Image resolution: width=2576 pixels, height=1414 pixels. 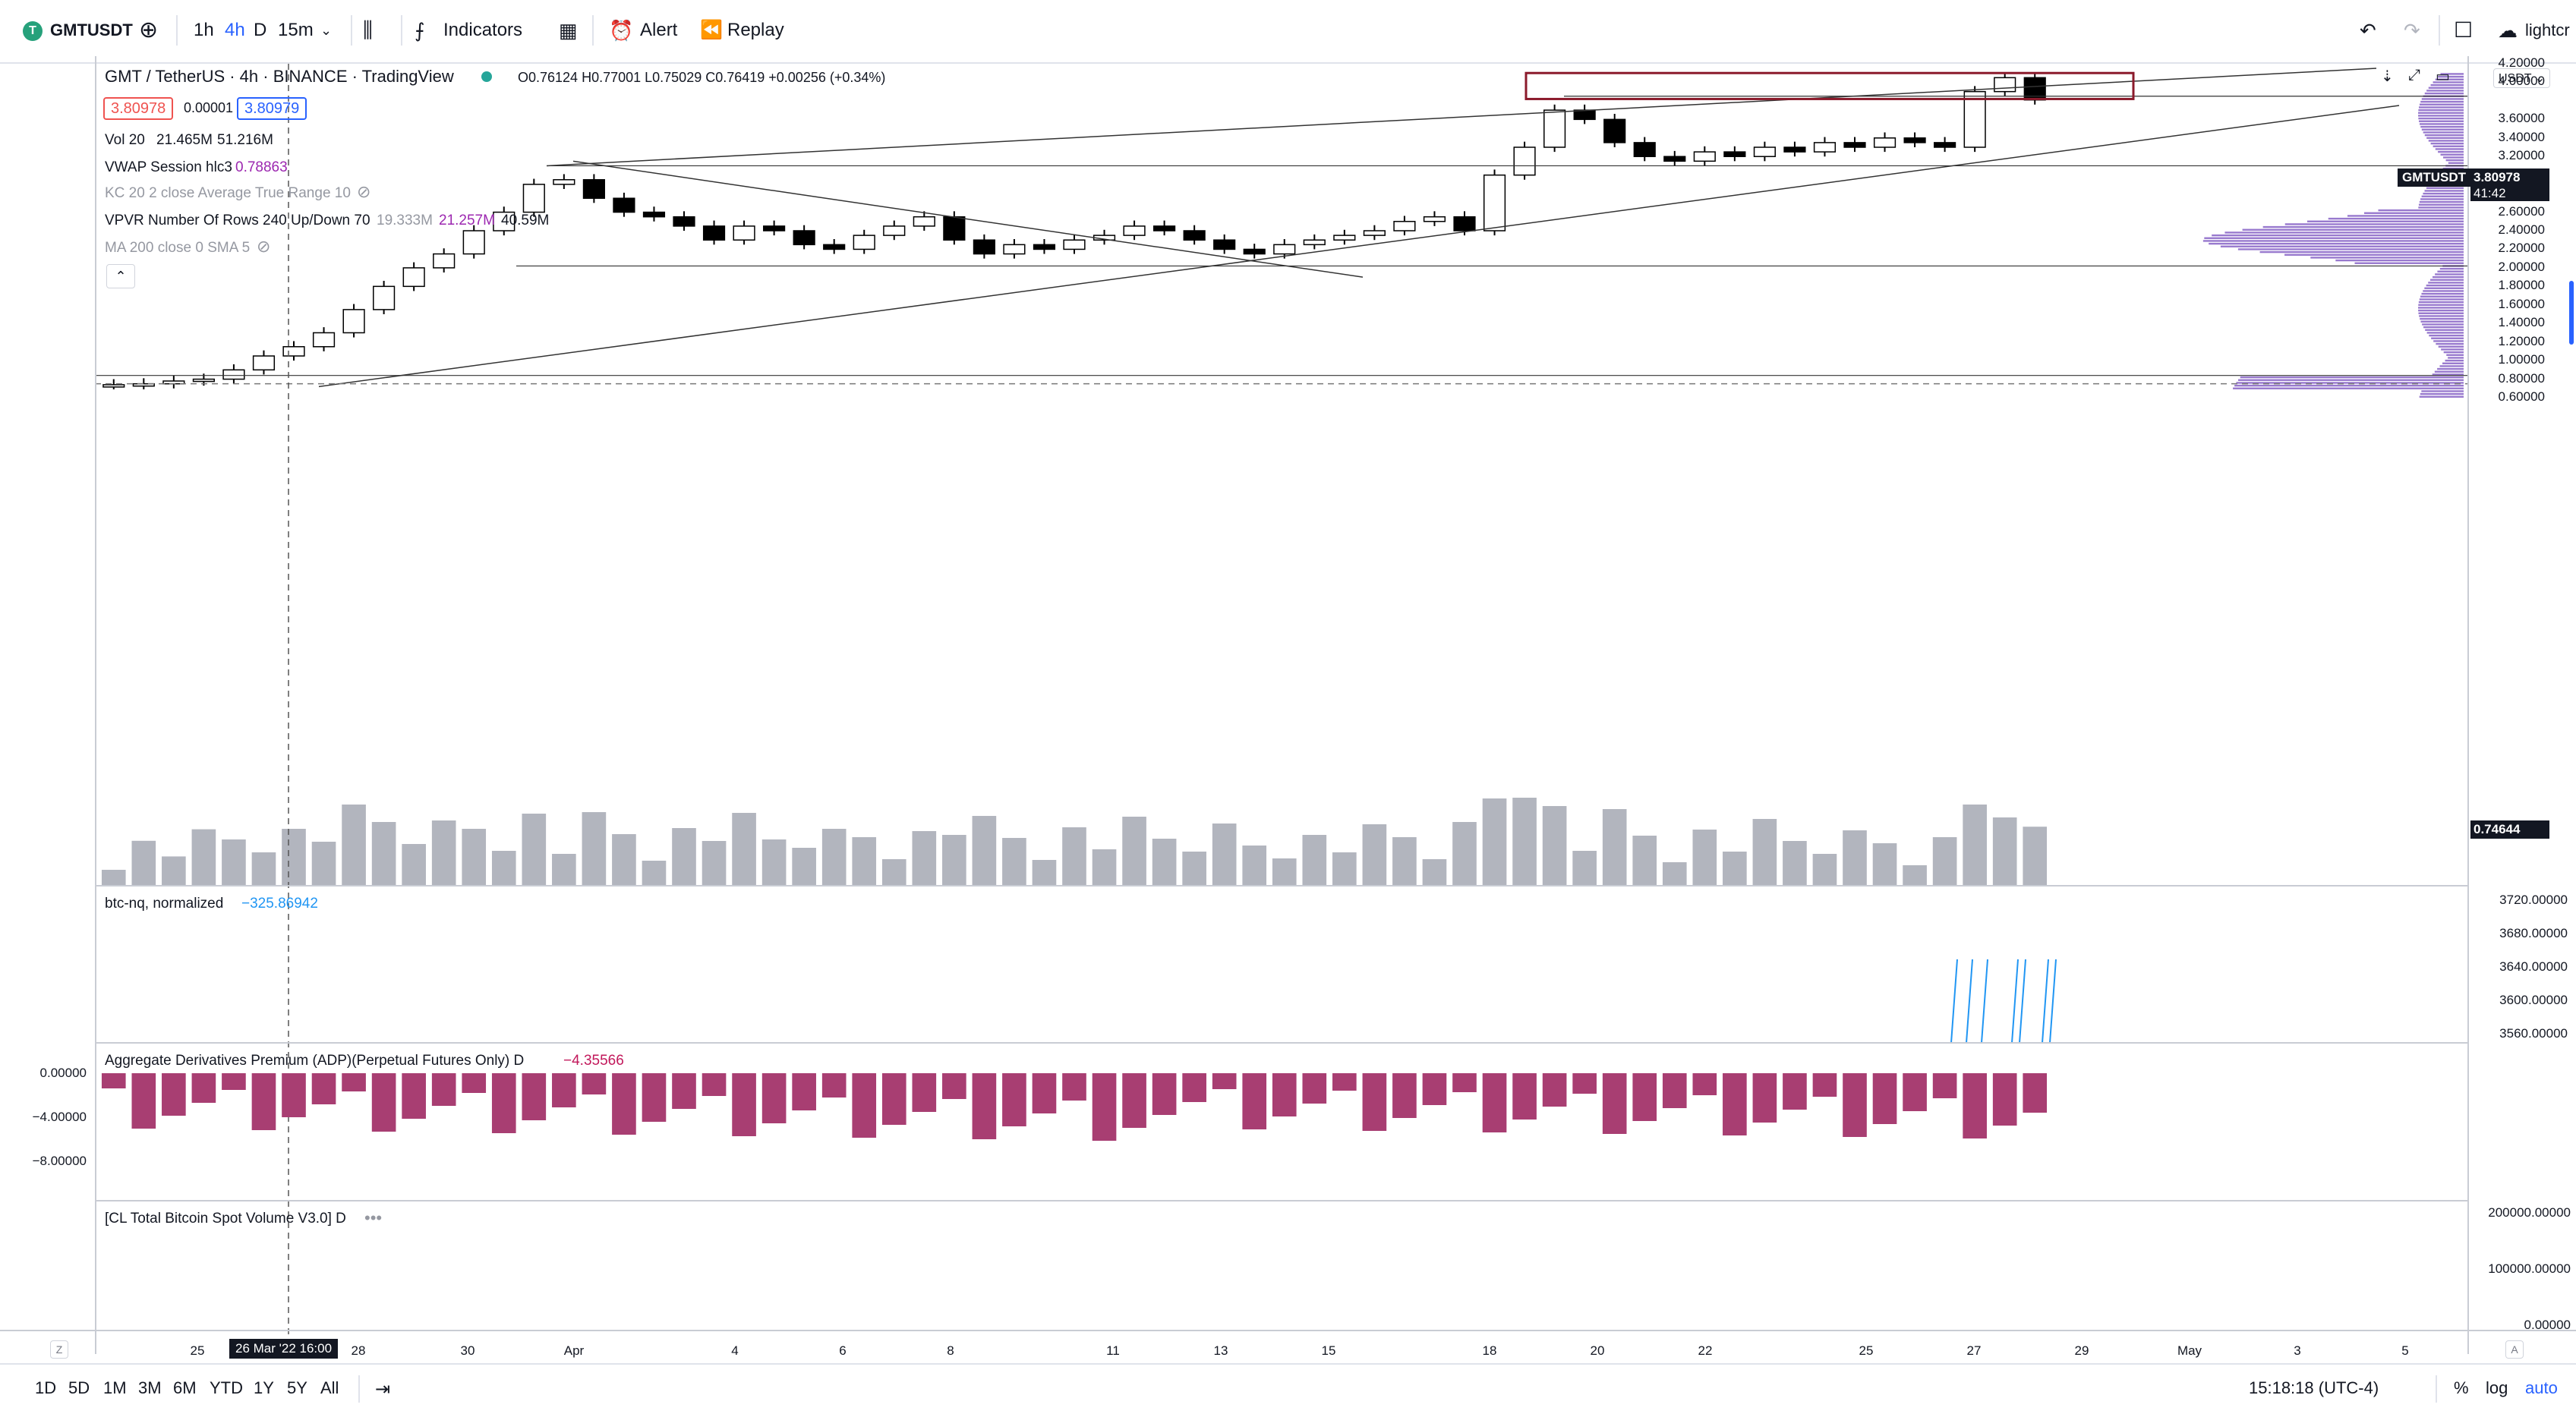 I want to click on interval-4h: 4h, so click(x=235, y=30).